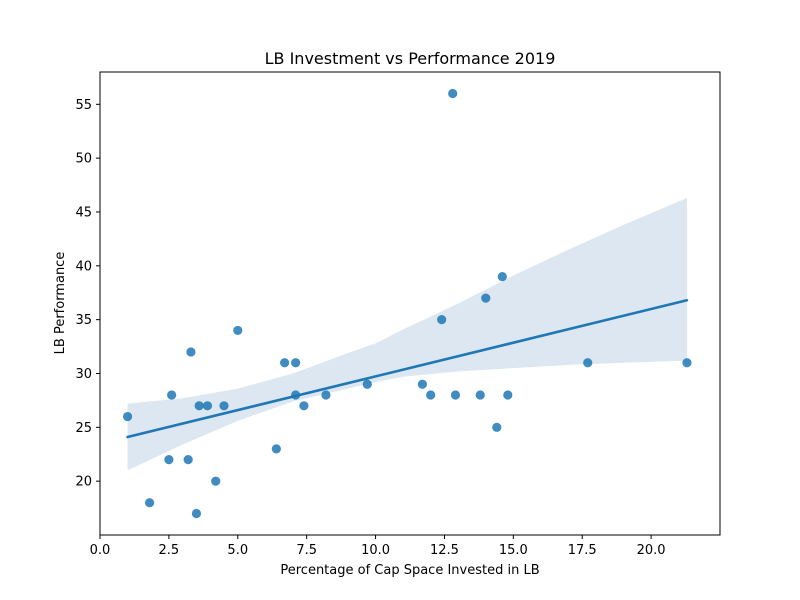  I want to click on x-tick-label: 7.5, so click(306, 550).